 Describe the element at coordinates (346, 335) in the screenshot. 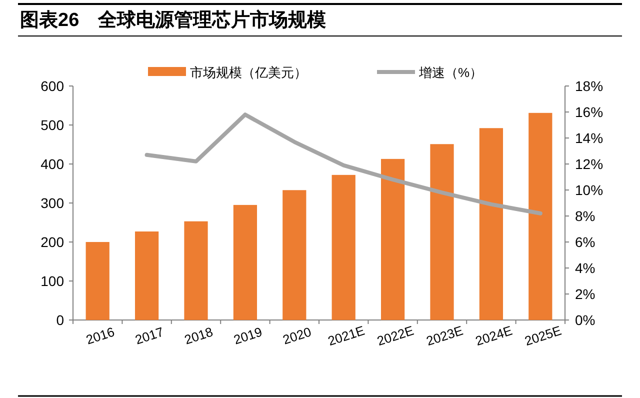

I see `x-tick-label: 2021E` at that location.